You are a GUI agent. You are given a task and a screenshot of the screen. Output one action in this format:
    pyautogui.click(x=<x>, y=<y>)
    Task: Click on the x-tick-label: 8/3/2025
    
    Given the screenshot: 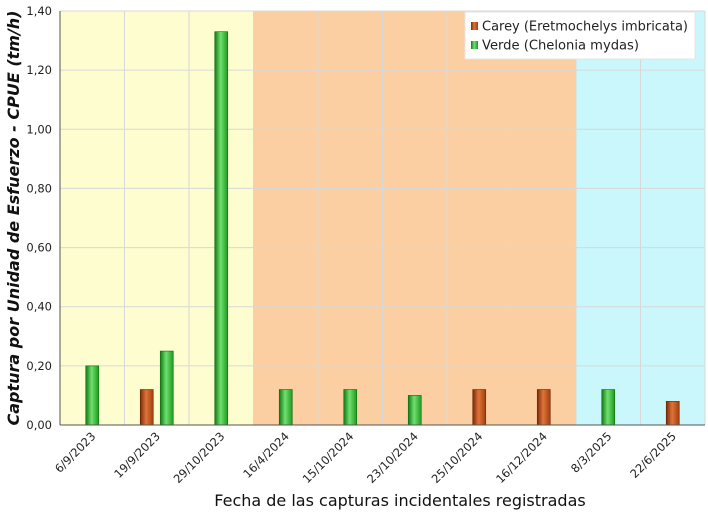 What is the action you would take?
    pyautogui.click(x=591, y=452)
    